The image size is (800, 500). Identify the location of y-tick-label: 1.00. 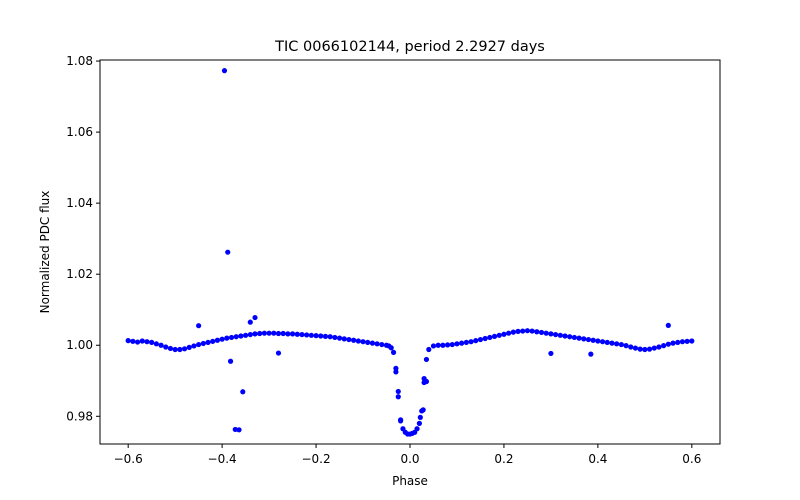
(79, 345).